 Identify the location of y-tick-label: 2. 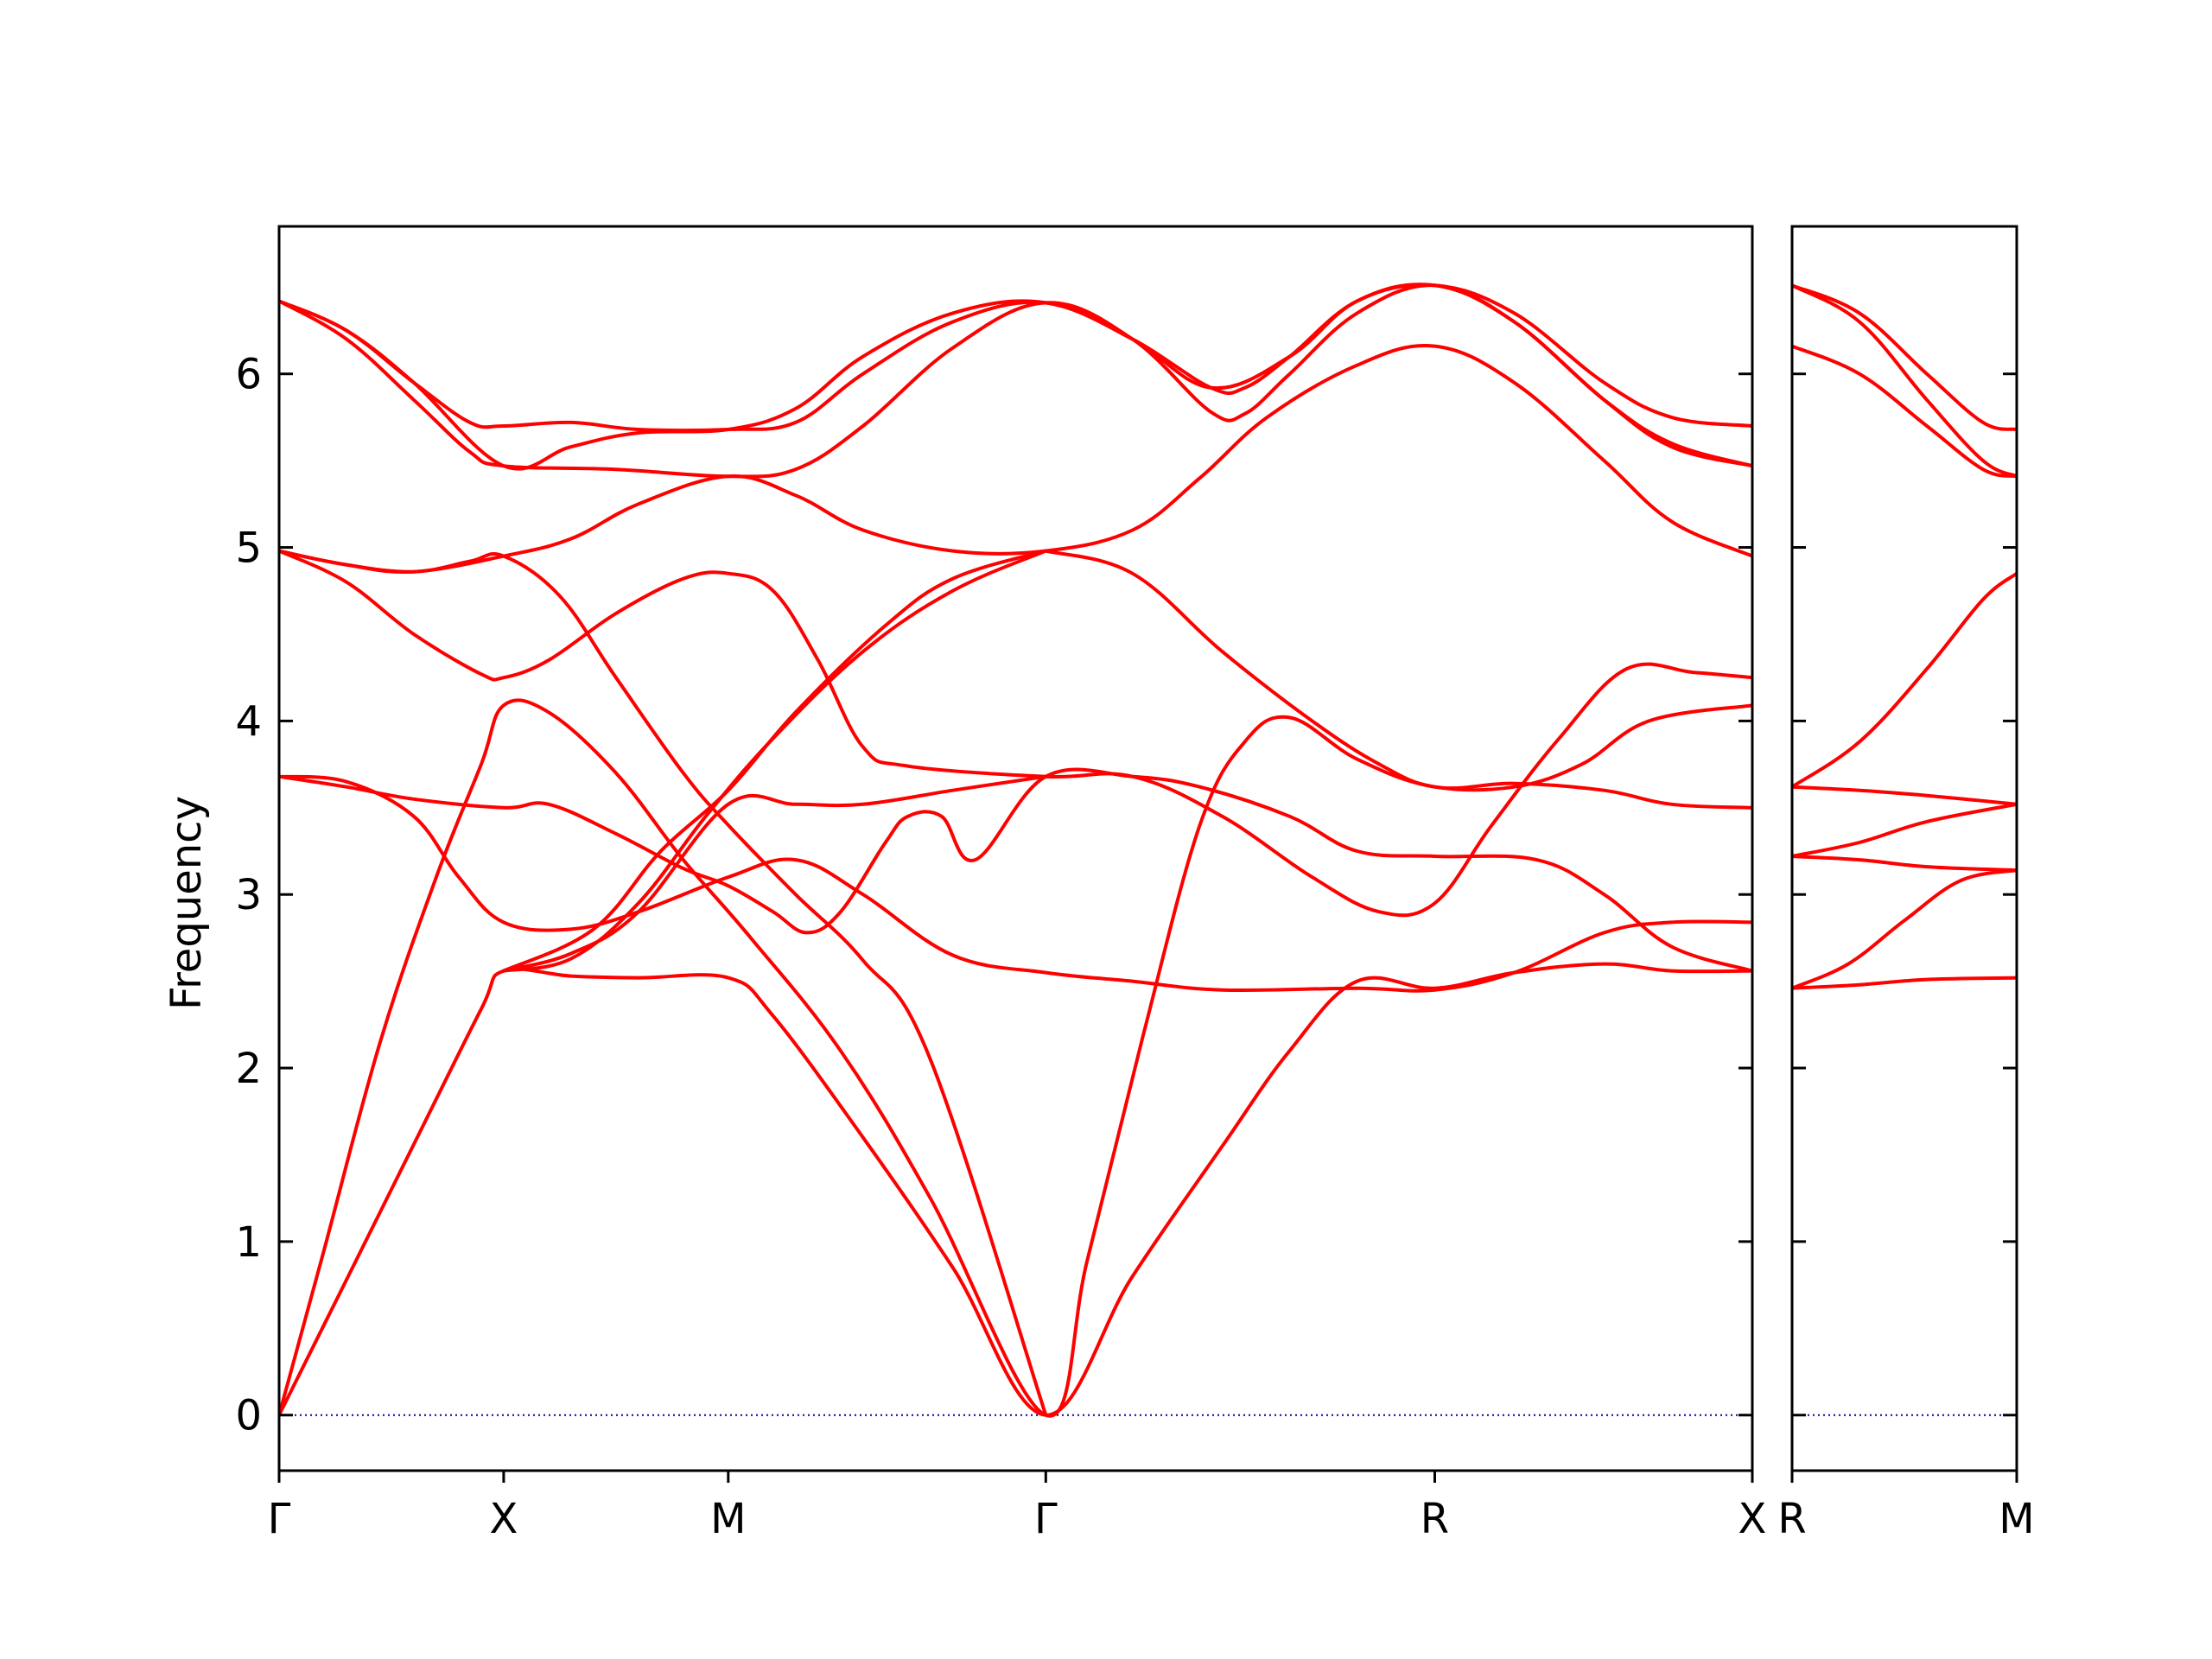
(248, 1069).